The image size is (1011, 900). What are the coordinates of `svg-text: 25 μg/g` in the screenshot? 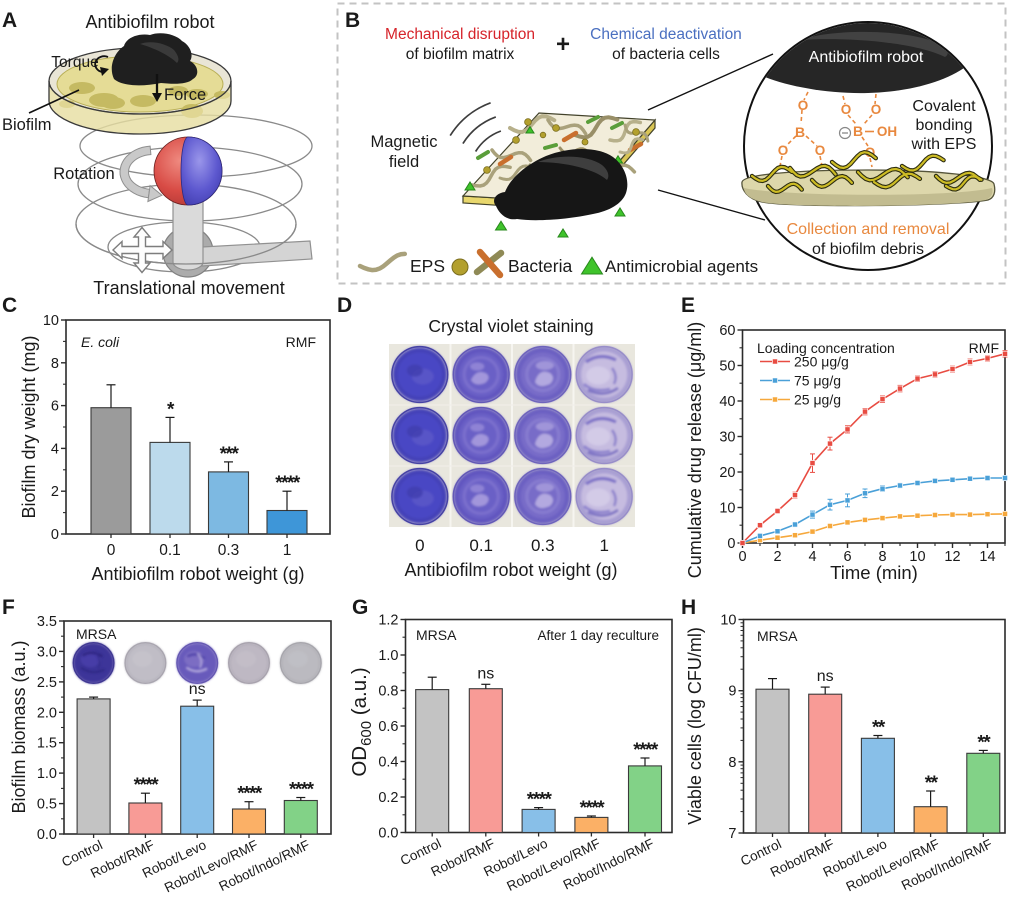 It's located at (817, 400).